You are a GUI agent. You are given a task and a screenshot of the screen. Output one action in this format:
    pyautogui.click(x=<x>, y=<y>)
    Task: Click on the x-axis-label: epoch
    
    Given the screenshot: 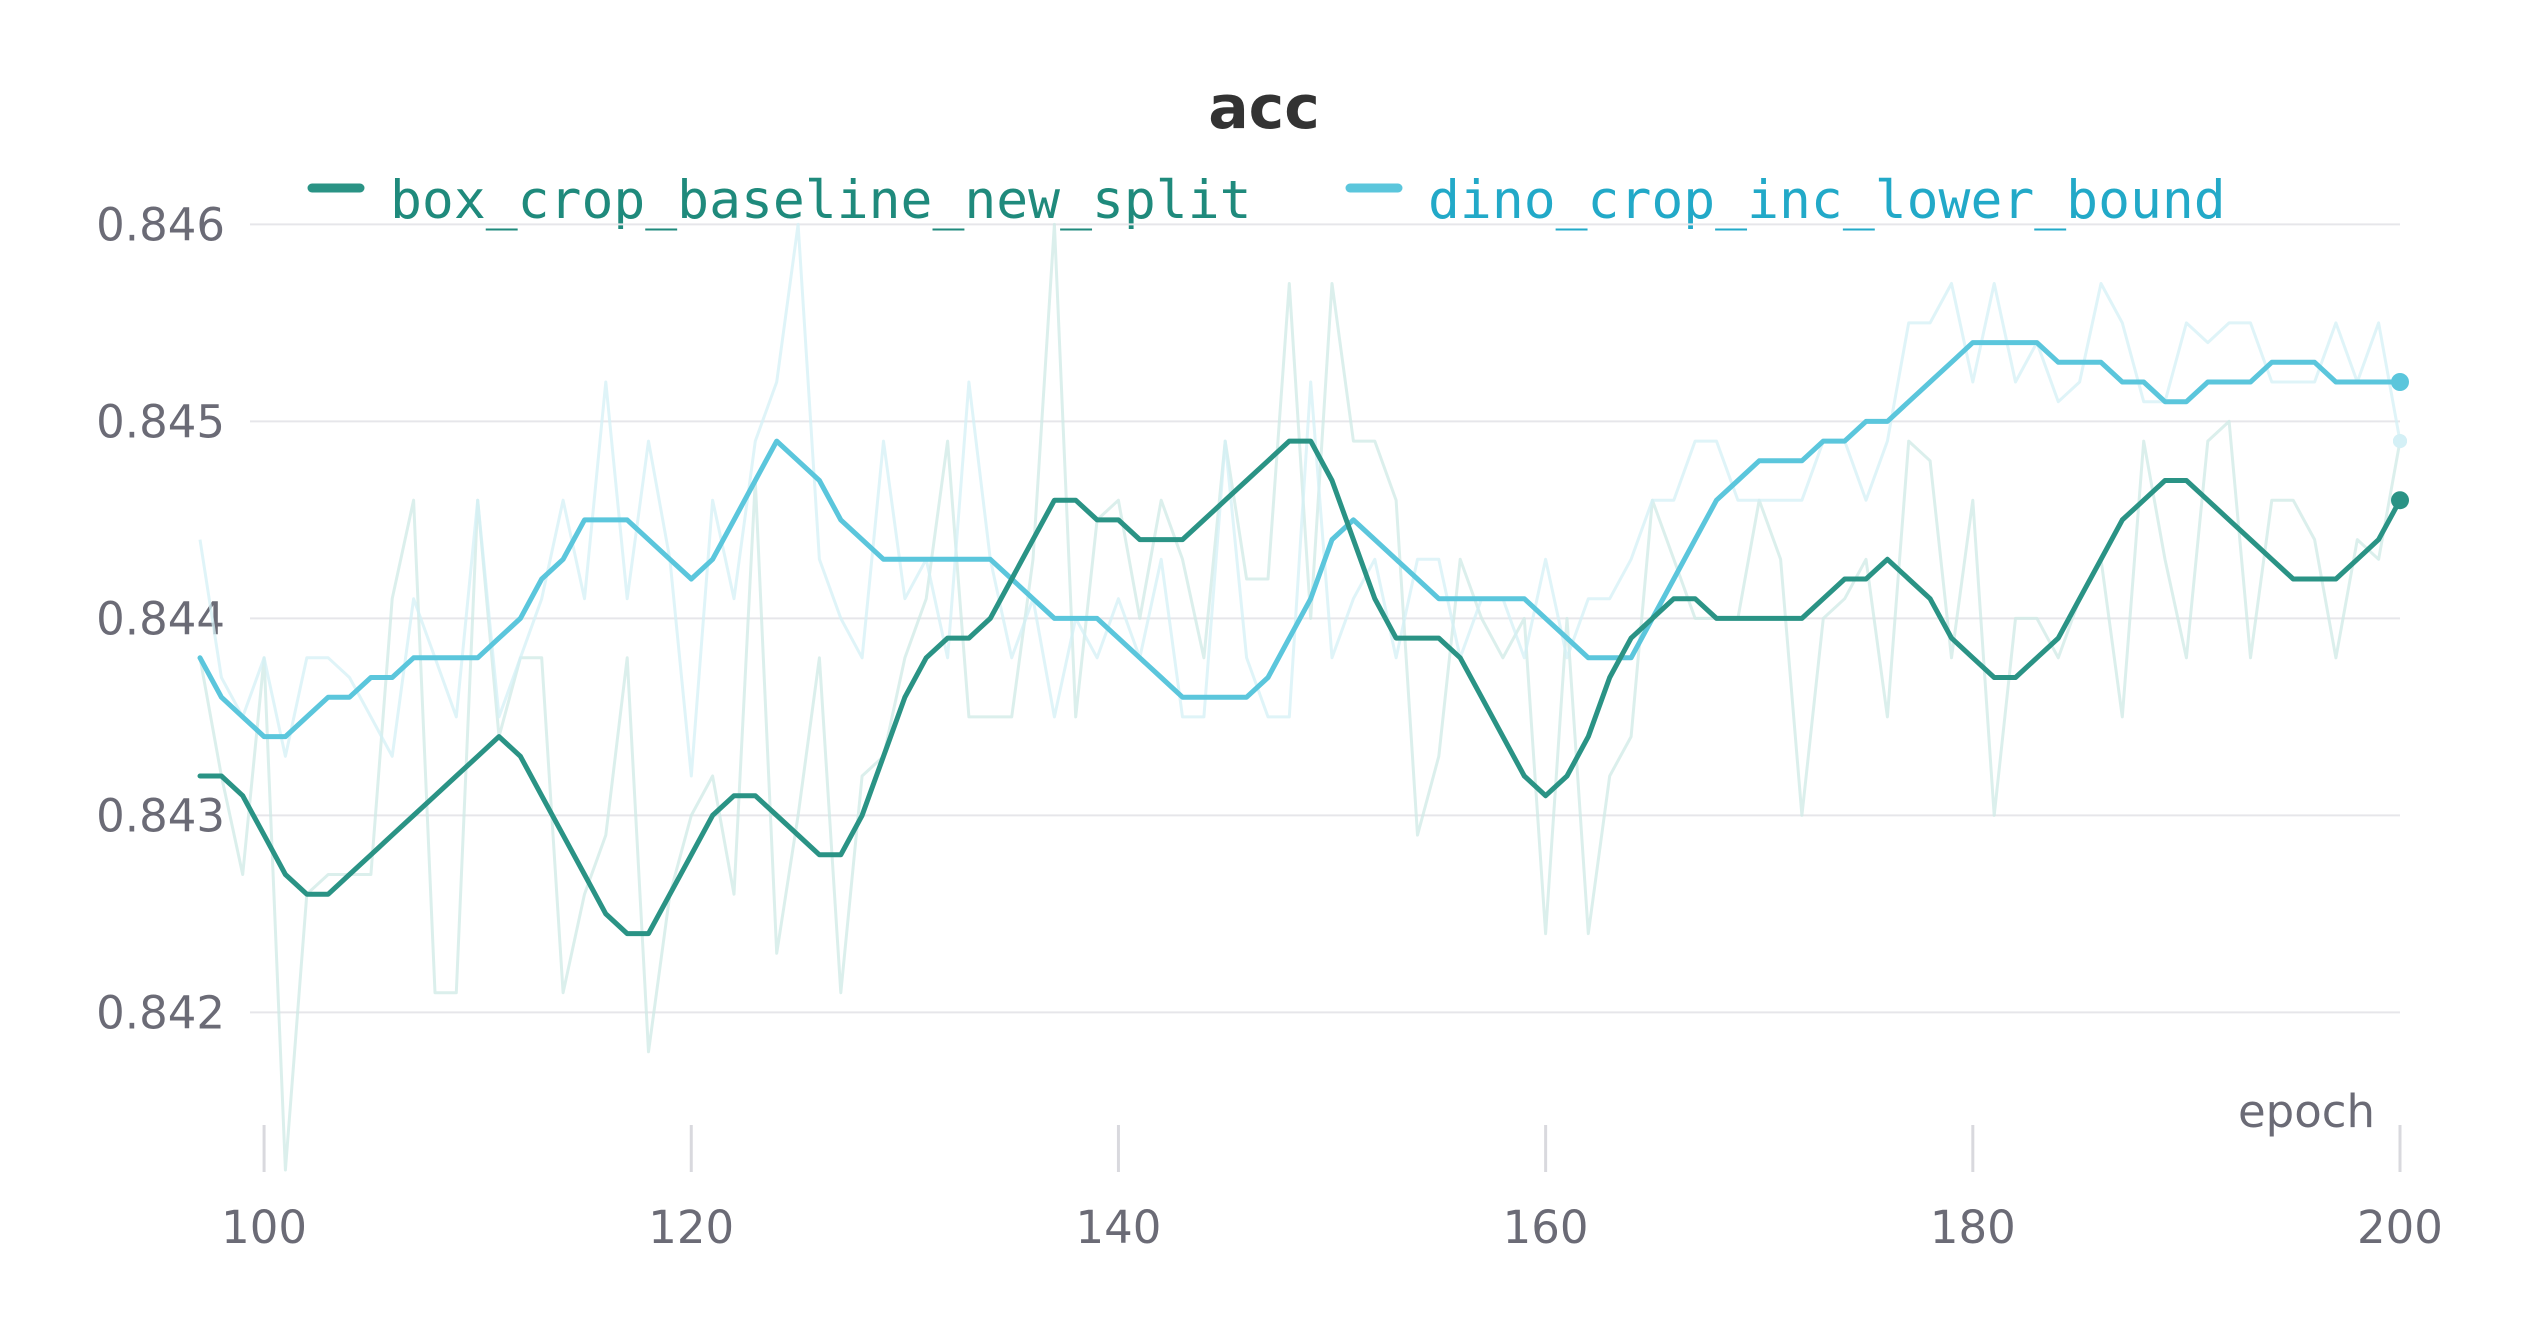 What is the action you would take?
    pyautogui.click(x=2306, y=1111)
    